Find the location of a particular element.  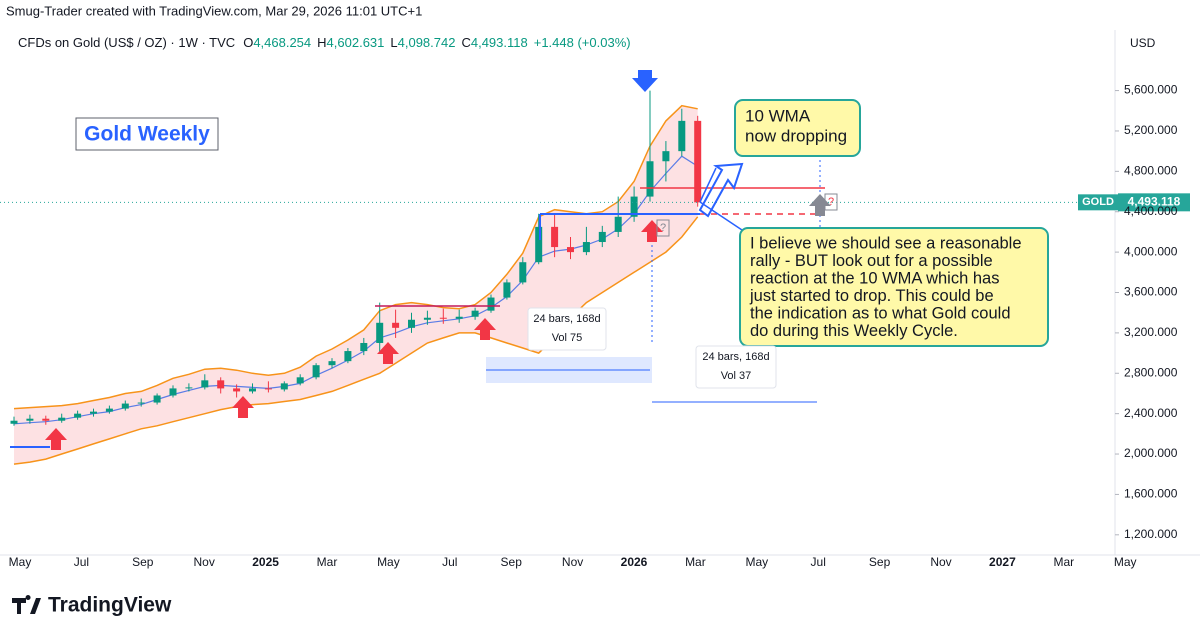

symbol-tag is located at coordinates (1098, 202).